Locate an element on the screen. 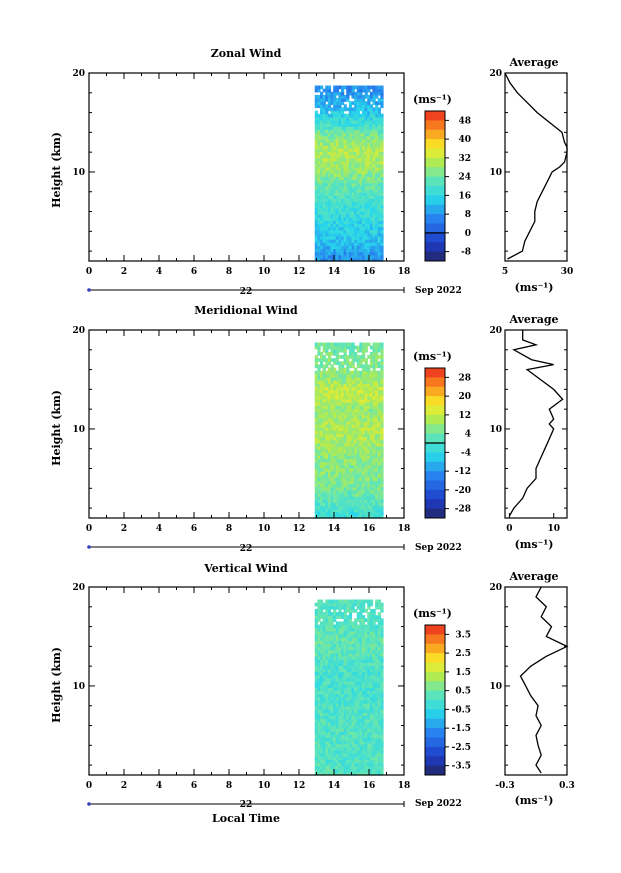 This screenshot has width=621, height=873. meridional-colorbar-tick-label: -4 is located at coordinates (466, 453).